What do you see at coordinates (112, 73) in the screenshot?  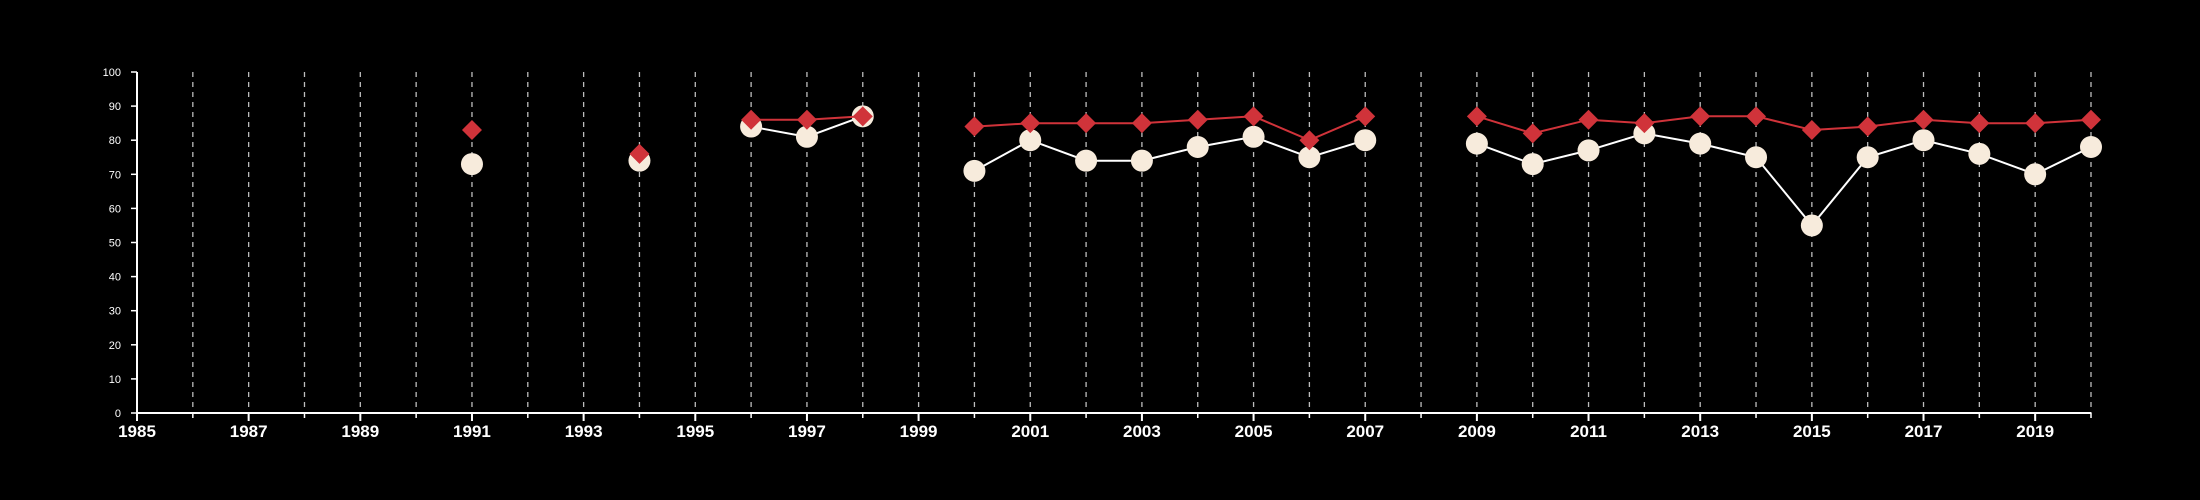 I see `y-tick-label-100: 100` at bounding box center [112, 73].